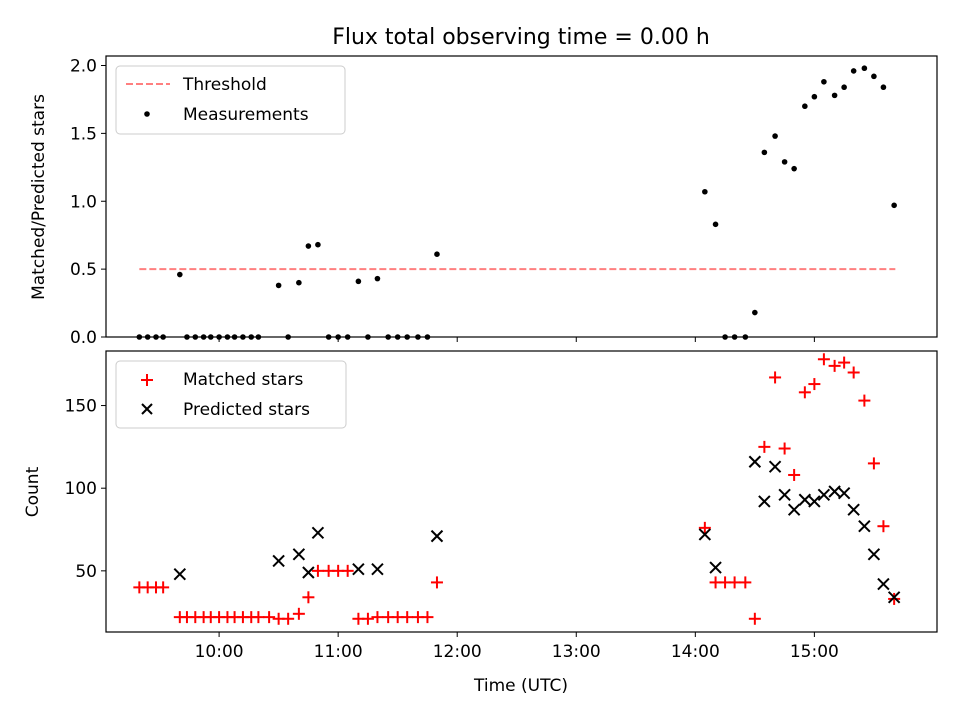 This screenshot has width=960, height=720. I want to click on top-legend: Threshold Measurements, so click(230, 100).